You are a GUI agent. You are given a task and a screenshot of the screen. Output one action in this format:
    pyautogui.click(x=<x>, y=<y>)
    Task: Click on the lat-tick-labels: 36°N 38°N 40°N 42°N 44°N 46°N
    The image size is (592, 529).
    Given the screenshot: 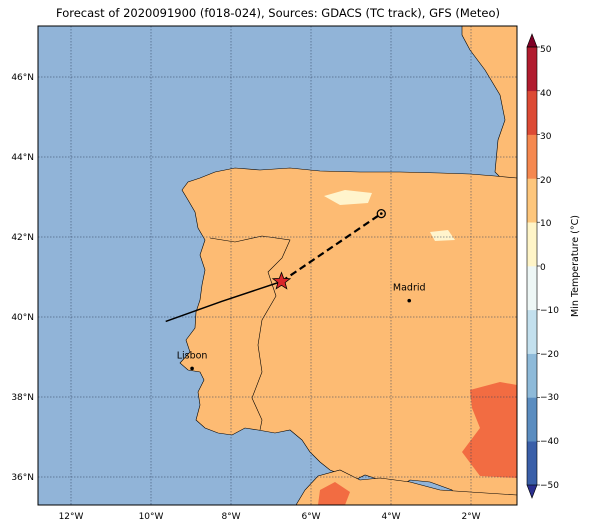 What is the action you would take?
    pyautogui.click(x=22, y=278)
    